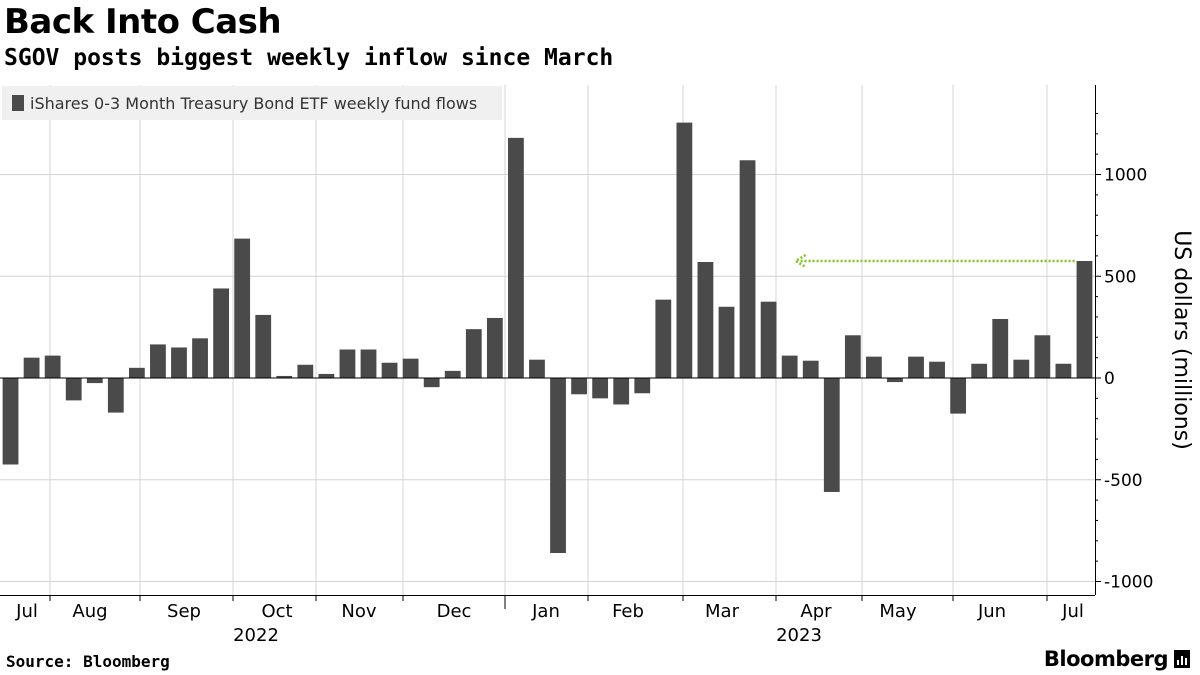  Describe the element at coordinates (256, 635) in the screenshot. I see `x-year-label: 2022` at that location.